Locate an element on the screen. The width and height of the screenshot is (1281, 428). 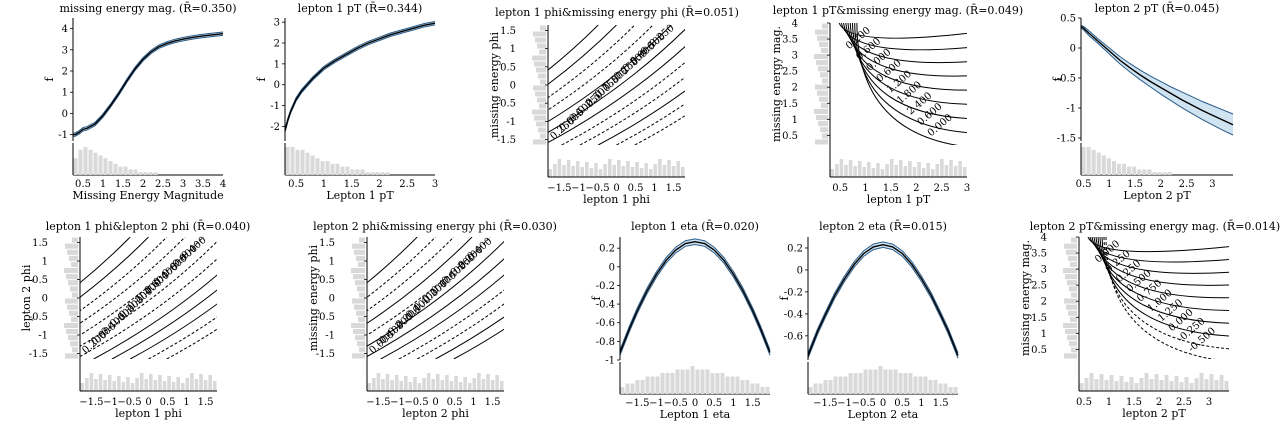
x-tick-label: 2 is located at coordinates (143, 184).